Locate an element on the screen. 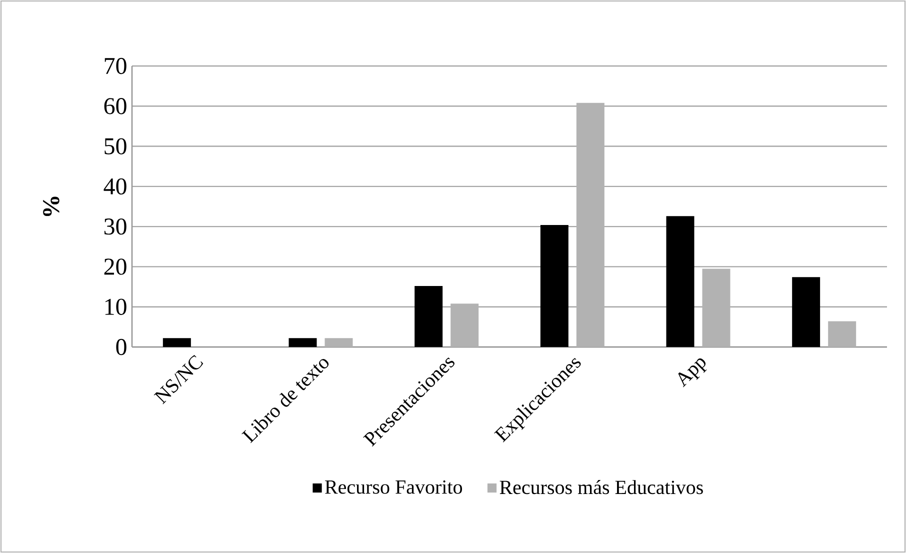 The image size is (906, 553). y-tick-label: 0 is located at coordinates (121, 347).